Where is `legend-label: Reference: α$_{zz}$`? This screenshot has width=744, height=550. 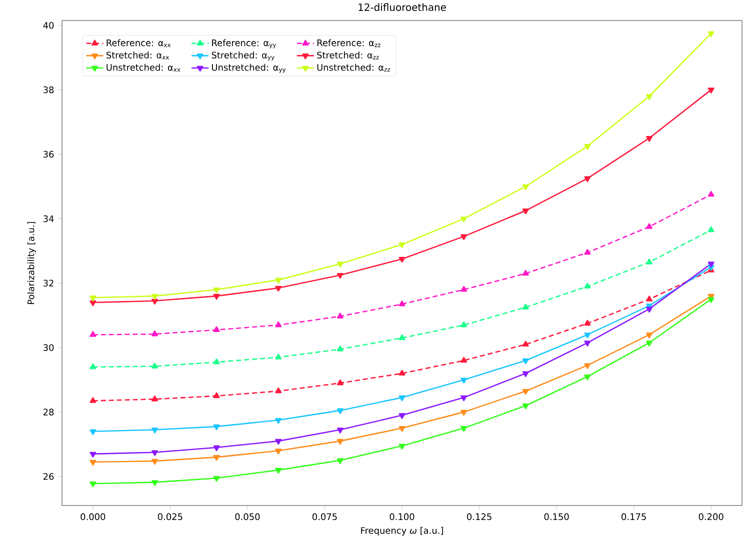 legend-label: Reference: α$_{zz}$ is located at coordinates (348, 43).